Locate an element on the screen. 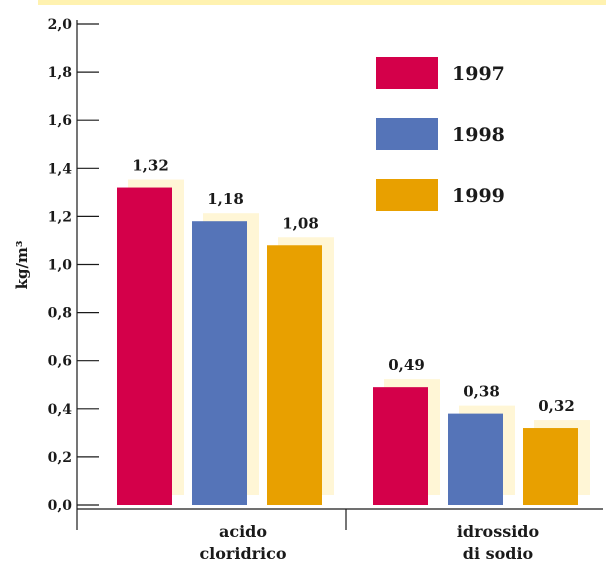 This screenshot has width=606, height=572. y-axis-title: kg/m³ is located at coordinates (22, 265).